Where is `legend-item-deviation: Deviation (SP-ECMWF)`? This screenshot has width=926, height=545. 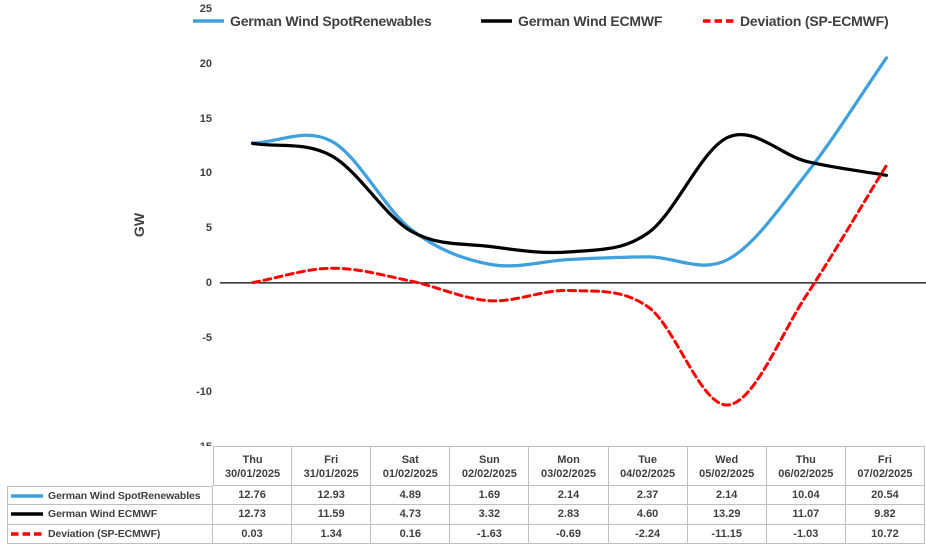 legend-item-deviation: Deviation (SP-ECMWF) is located at coordinates (796, 21).